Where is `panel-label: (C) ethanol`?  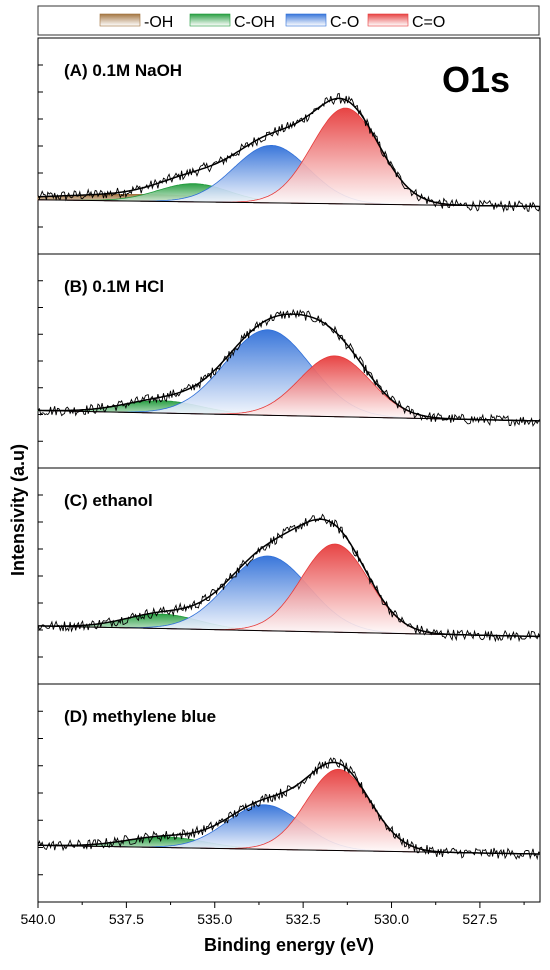
panel-label: (C) ethanol is located at coordinates (108, 500).